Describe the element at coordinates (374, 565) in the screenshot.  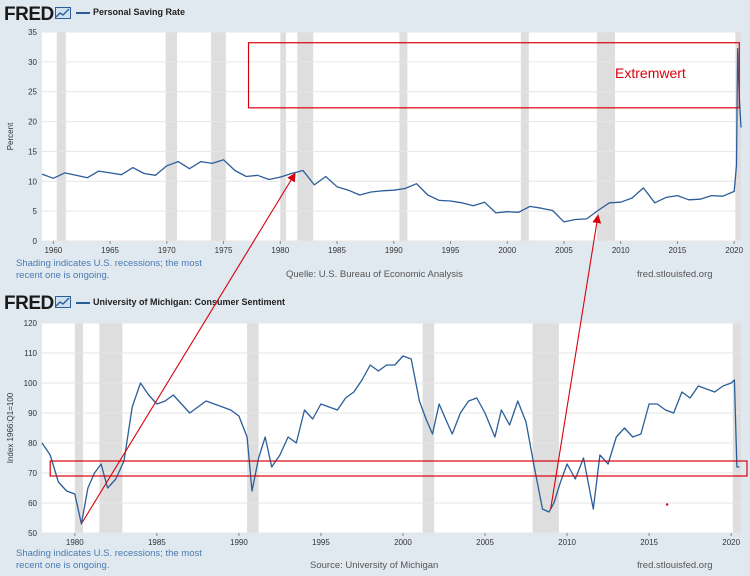
I see `source-label: Source: University of Michigan` at that location.